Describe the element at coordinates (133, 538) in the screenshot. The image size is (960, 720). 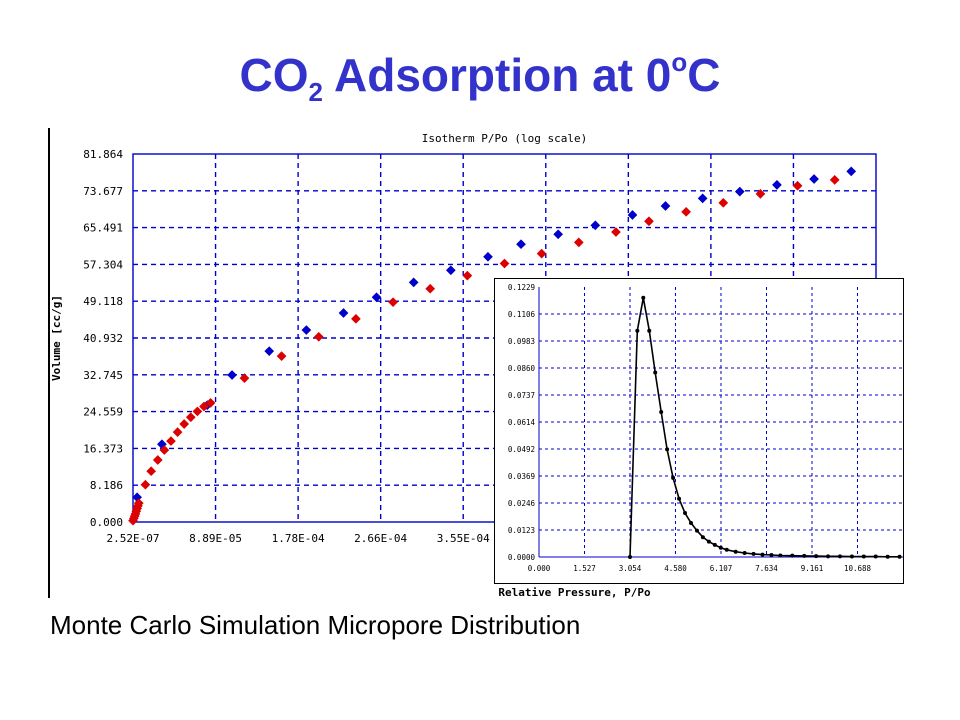
I see `x-tick-label: 2.52E-07` at that location.